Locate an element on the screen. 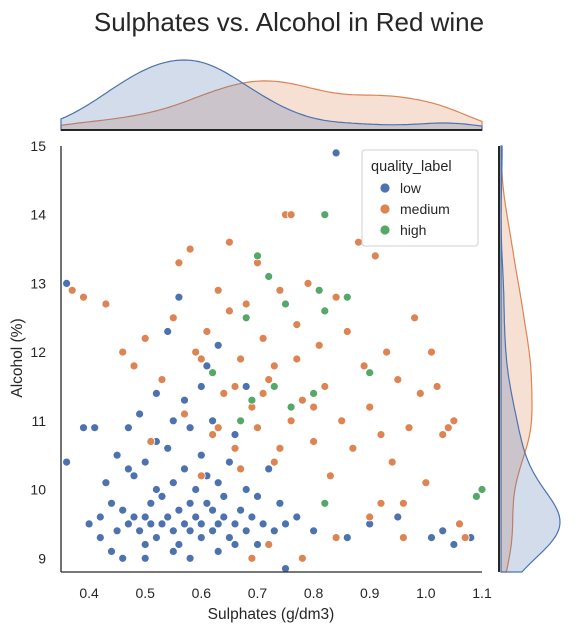  kde-right-low is located at coordinates (530, 359).